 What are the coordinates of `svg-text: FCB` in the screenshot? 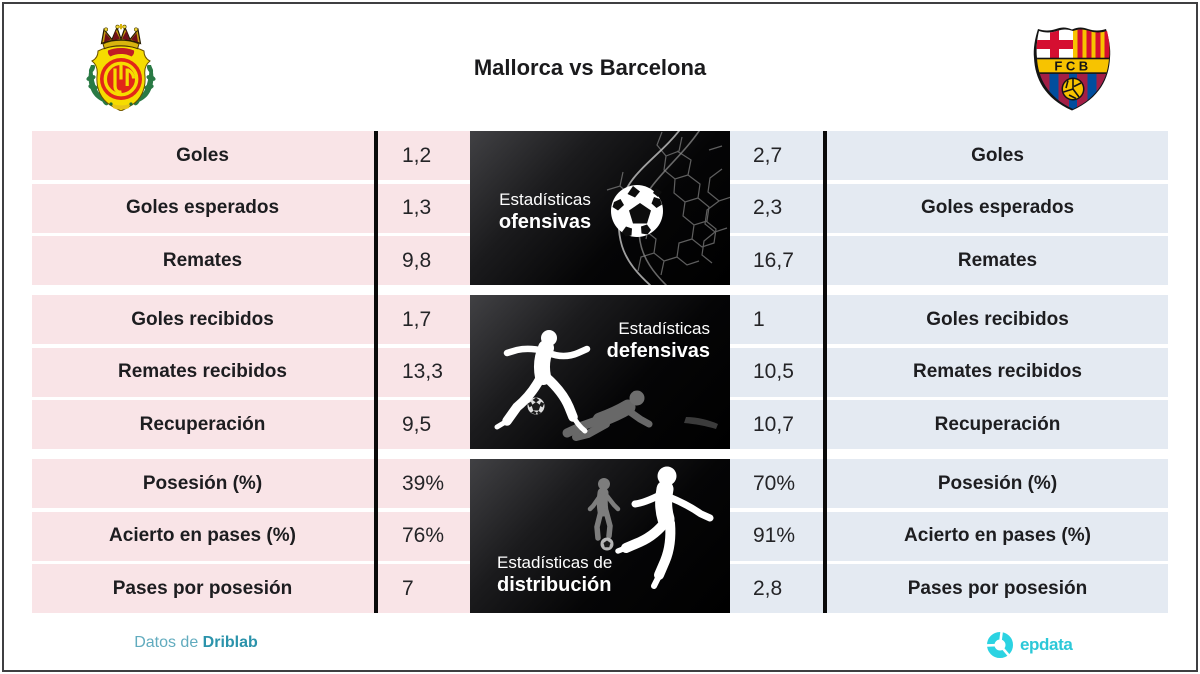 It's located at (1072, 66).